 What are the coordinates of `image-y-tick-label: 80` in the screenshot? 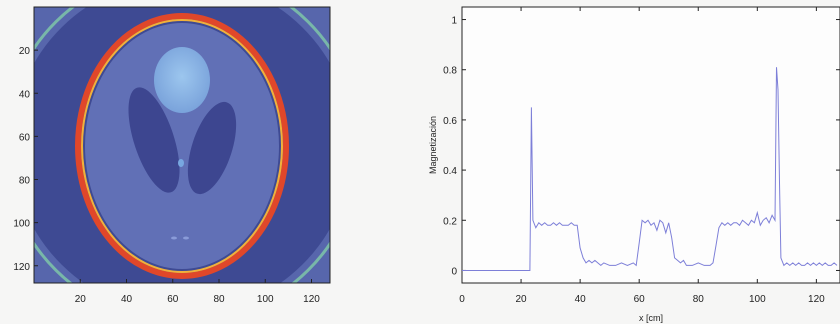 It's located at (25, 181).